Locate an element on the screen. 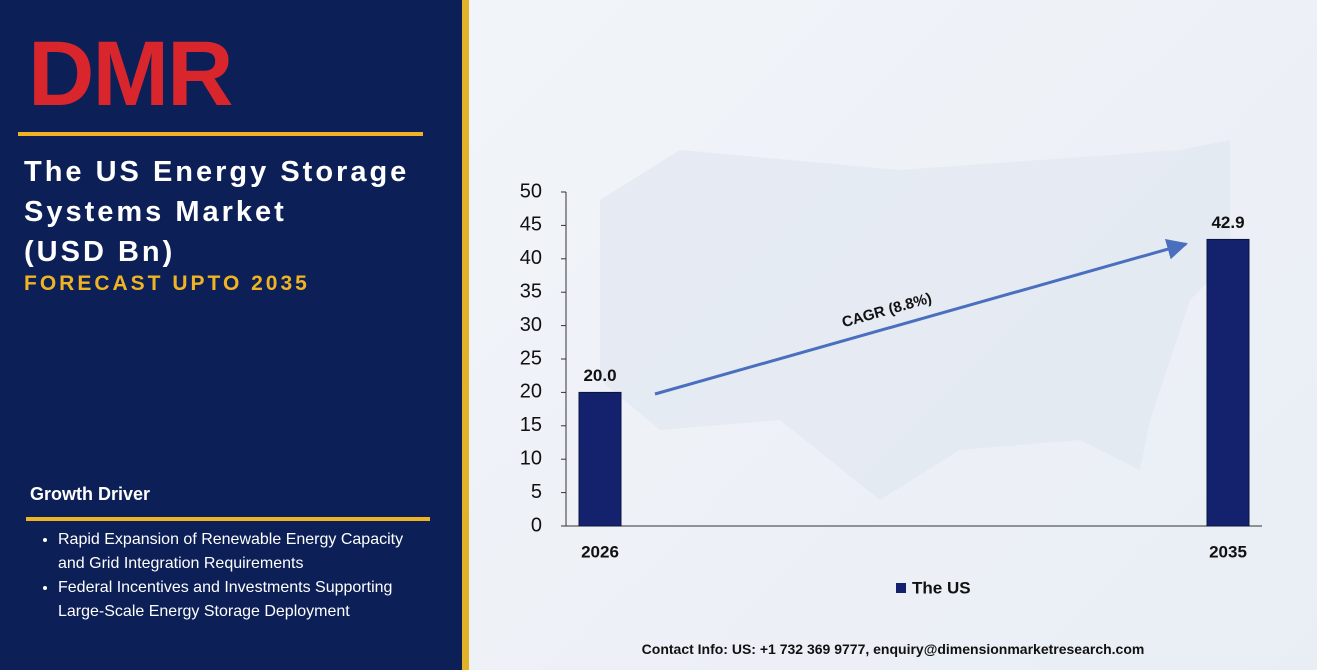  cagr-arrow is located at coordinates (921, 317).